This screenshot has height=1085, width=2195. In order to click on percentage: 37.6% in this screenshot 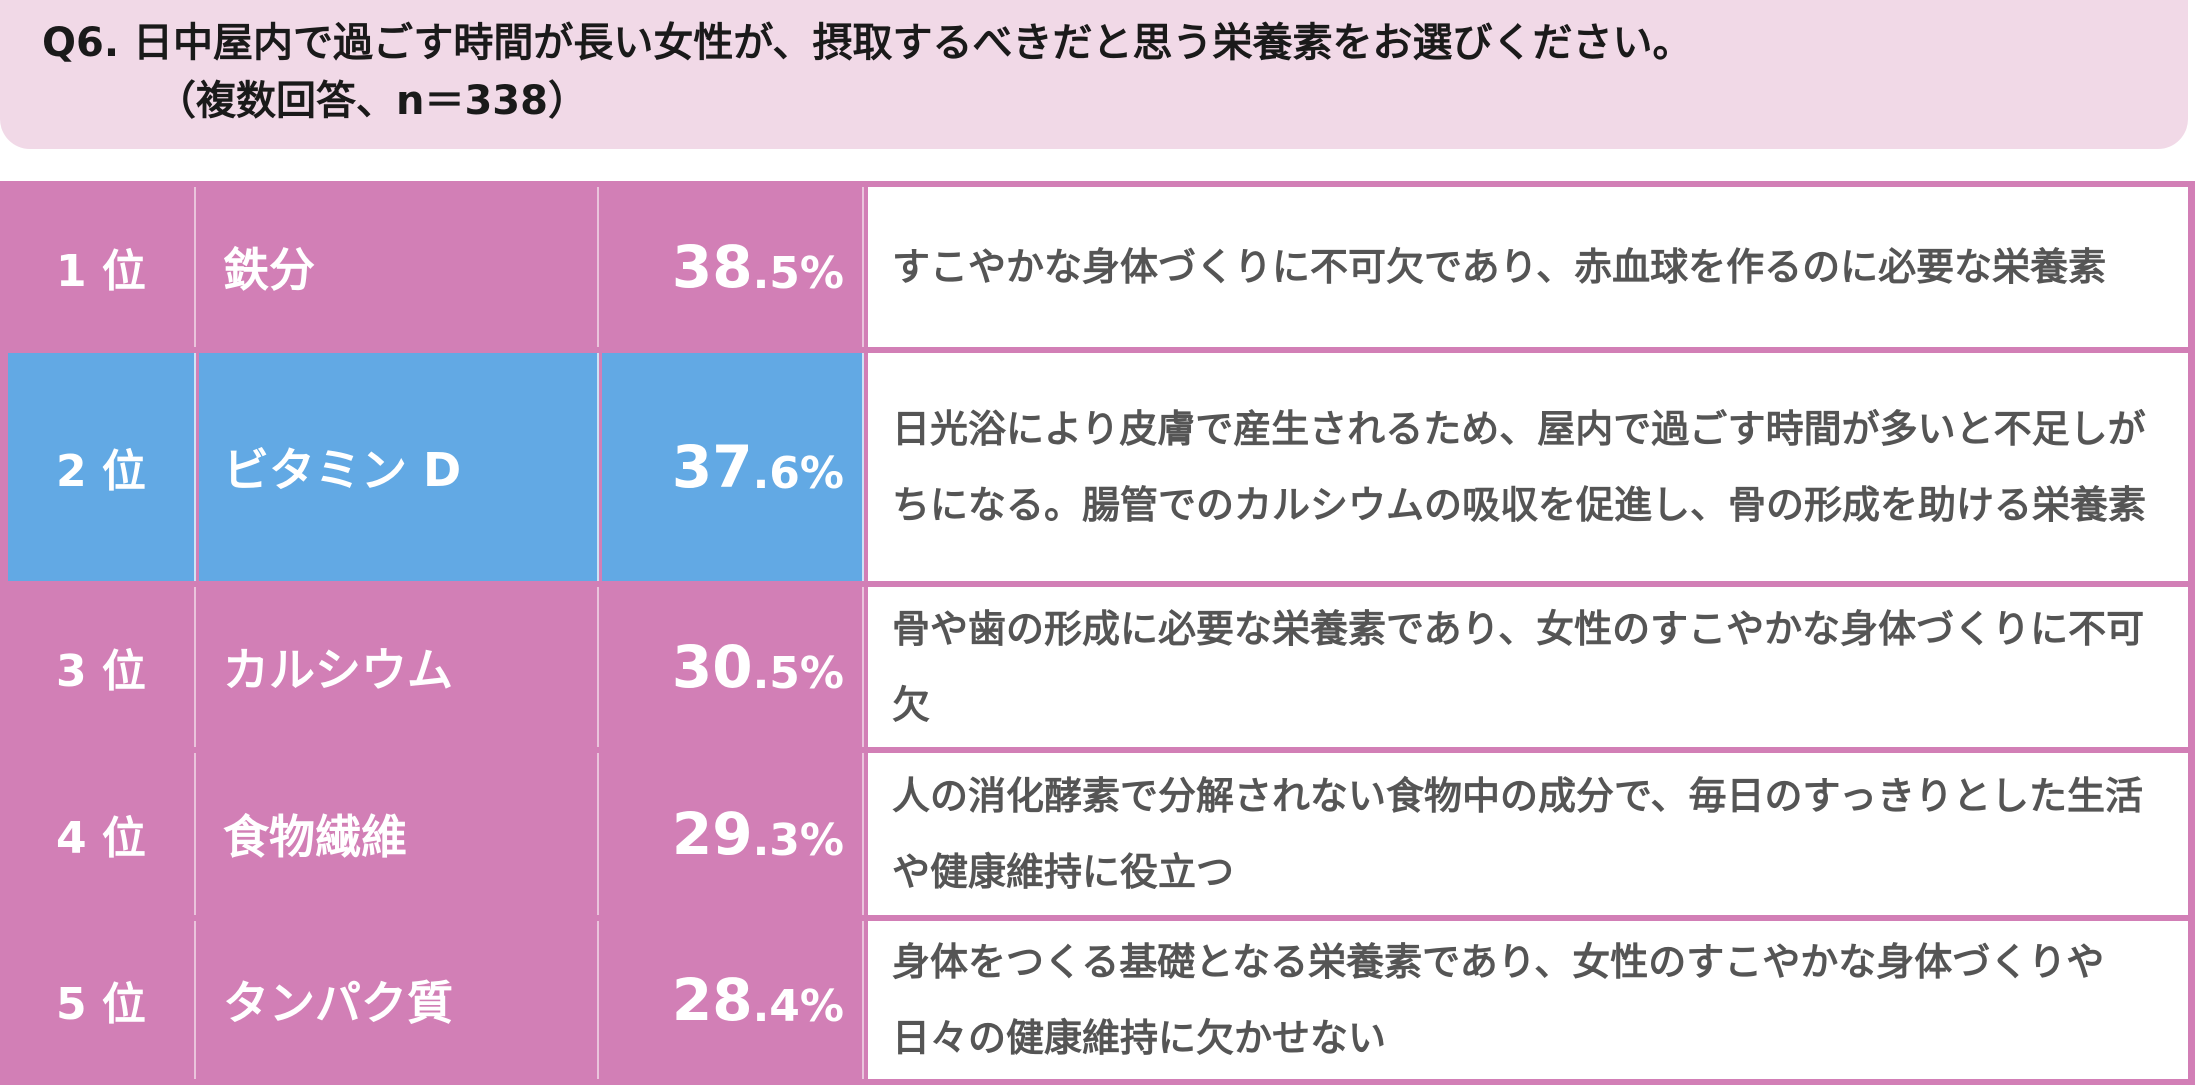, I will do `click(733, 467)`.